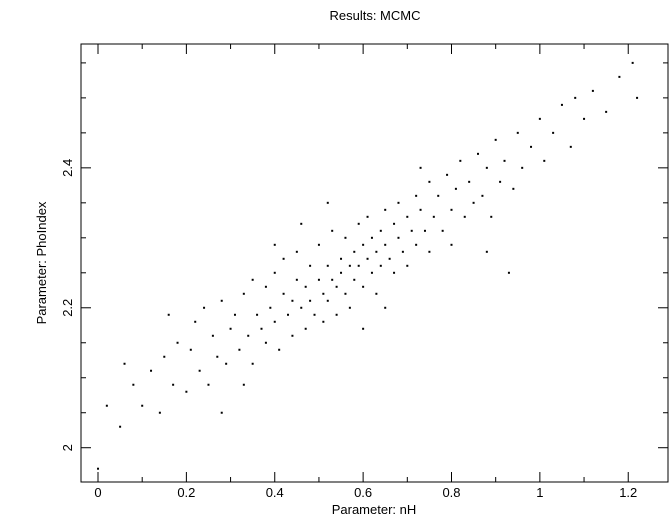  Describe the element at coordinates (539, 492) in the screenshot. I see `x-tick-label: 1` at that location.